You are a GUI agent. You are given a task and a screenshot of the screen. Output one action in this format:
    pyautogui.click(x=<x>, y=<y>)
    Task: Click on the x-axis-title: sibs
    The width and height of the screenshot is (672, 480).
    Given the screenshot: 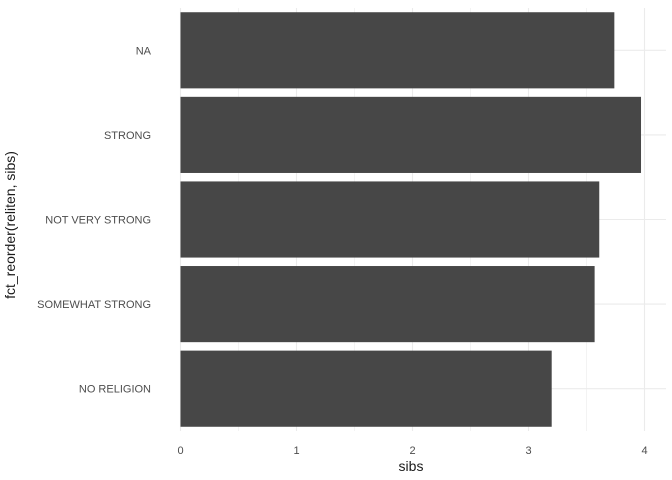 What is the action you would take?
    pyautogui.click(x=411, y=466)
    